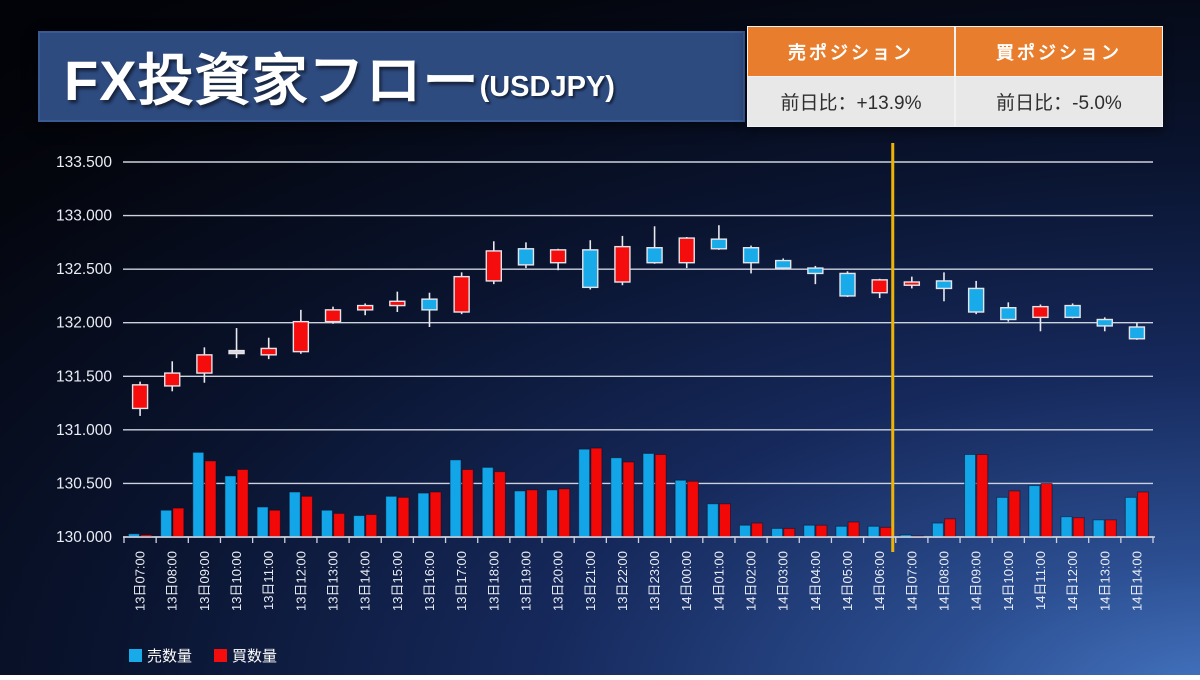 This screenshot has height=680, width=1200. Describe the element at coordinates (911, 581) in the screenshot. I see `x-axis-label: 14日07:00` at that location.